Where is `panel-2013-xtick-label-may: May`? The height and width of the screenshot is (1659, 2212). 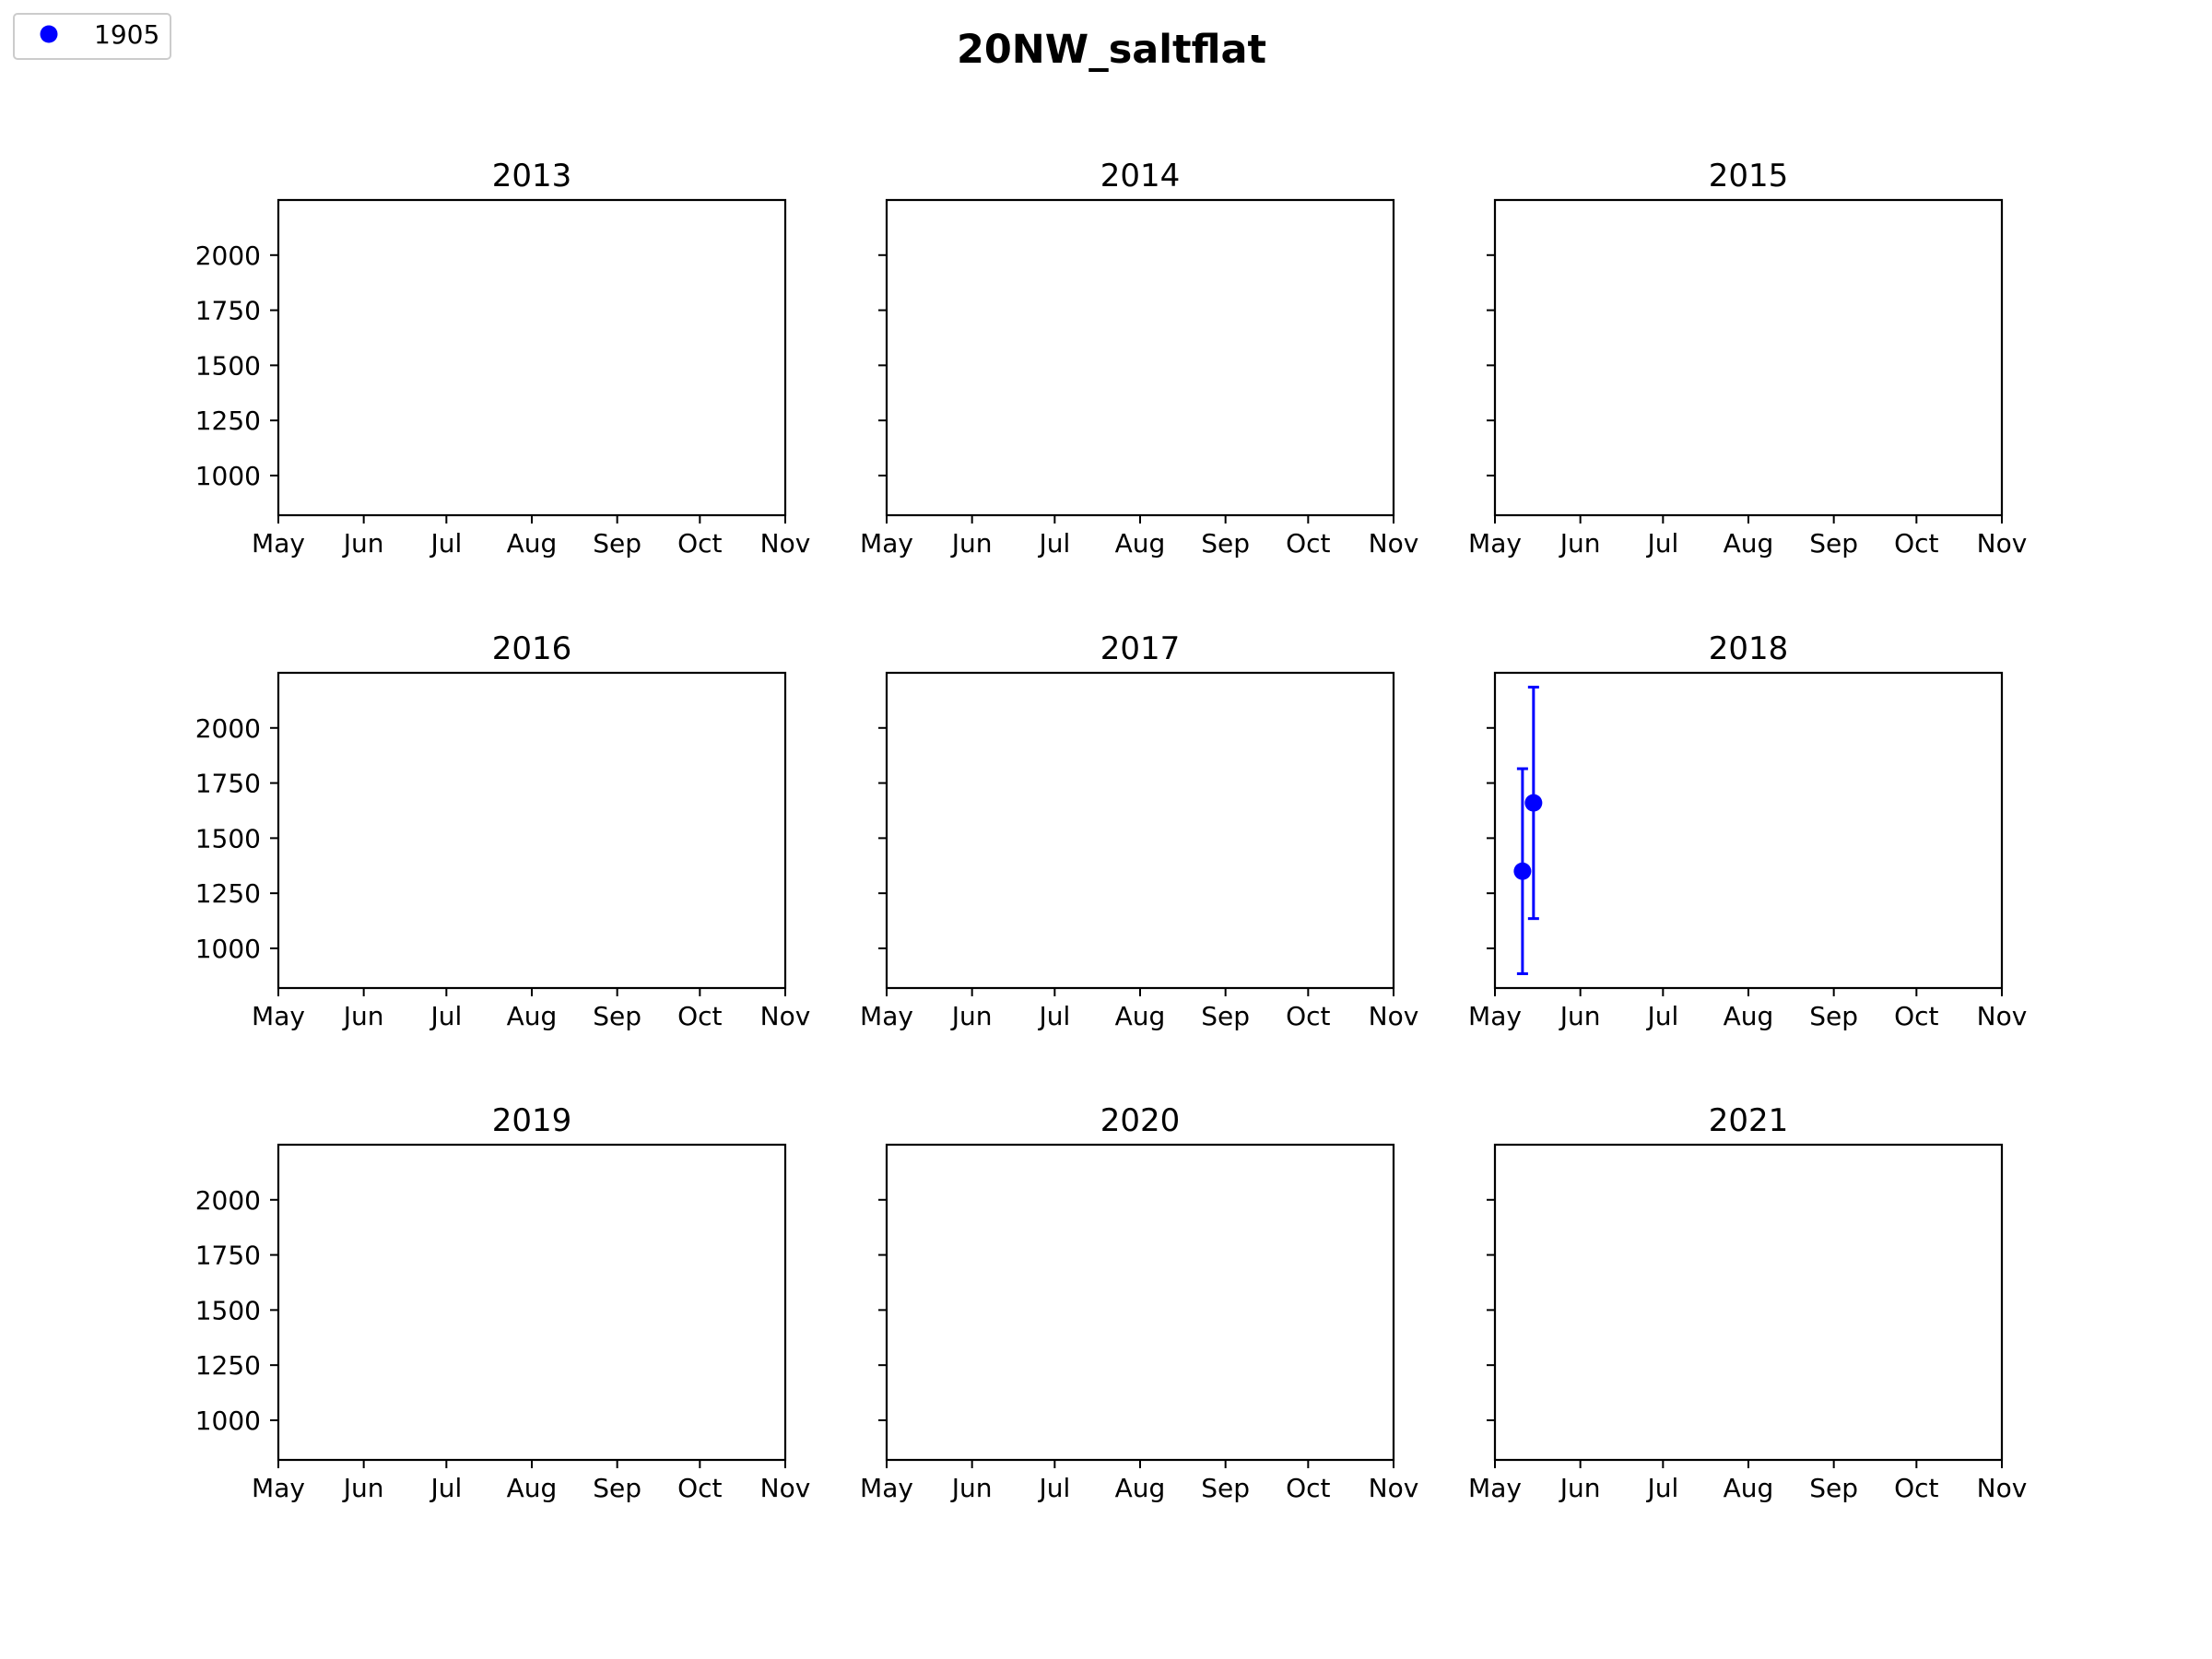 panel-2013-xtick-label-may: May is located at coordinates (278, 543).